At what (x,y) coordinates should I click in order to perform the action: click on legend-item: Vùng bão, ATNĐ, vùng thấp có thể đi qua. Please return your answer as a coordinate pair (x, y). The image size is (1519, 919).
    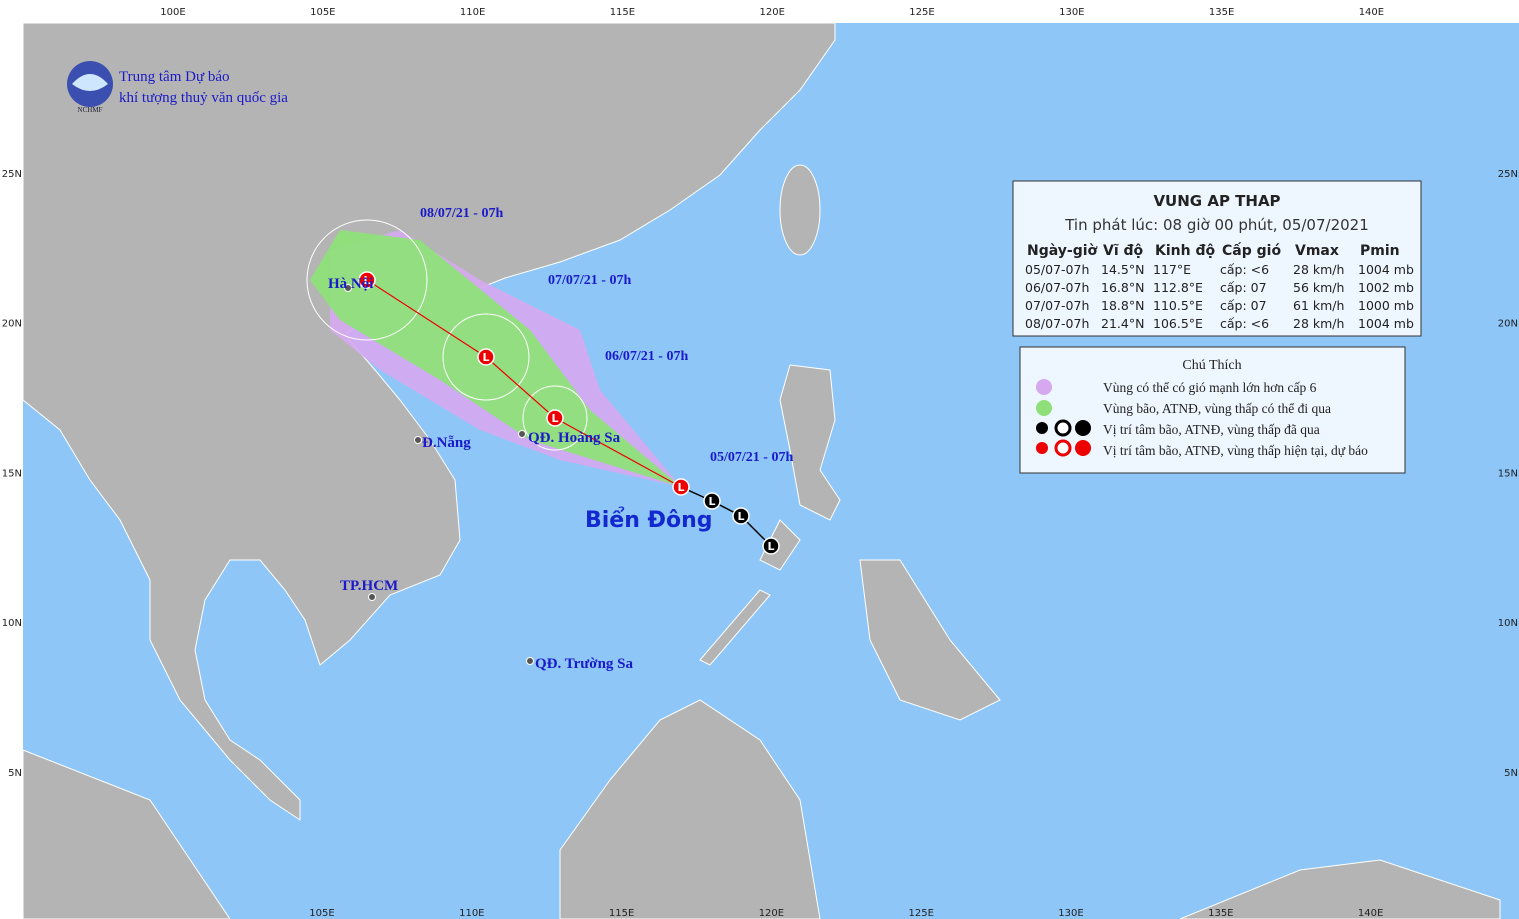
    Looking at the image, I should click on (1217, 408).